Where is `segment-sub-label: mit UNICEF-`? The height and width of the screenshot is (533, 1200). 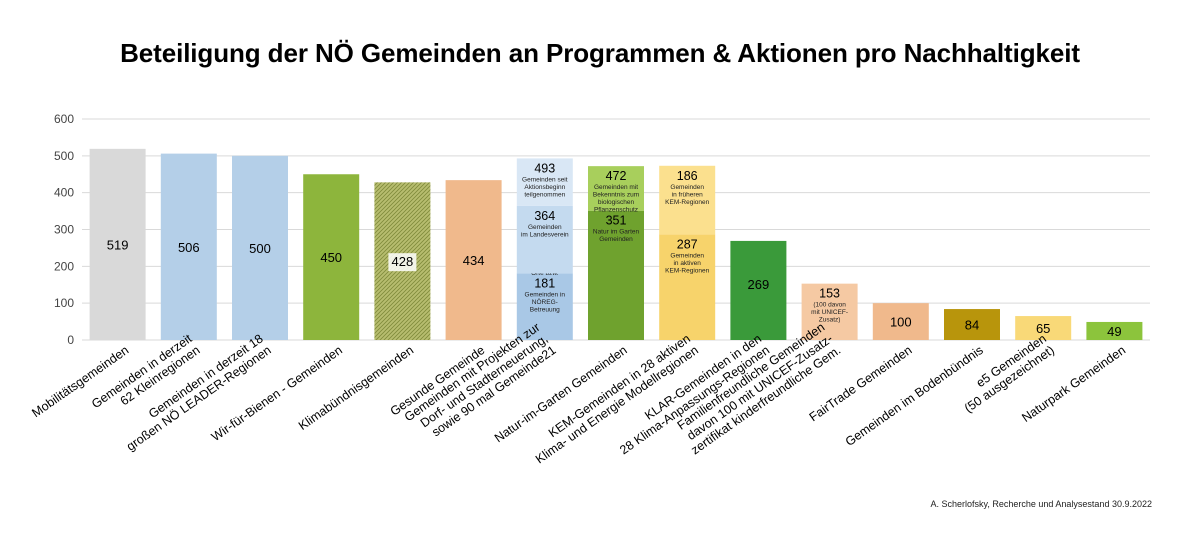
segment-sub-label: mit UNICEF- is located at coordinates (829, 312).